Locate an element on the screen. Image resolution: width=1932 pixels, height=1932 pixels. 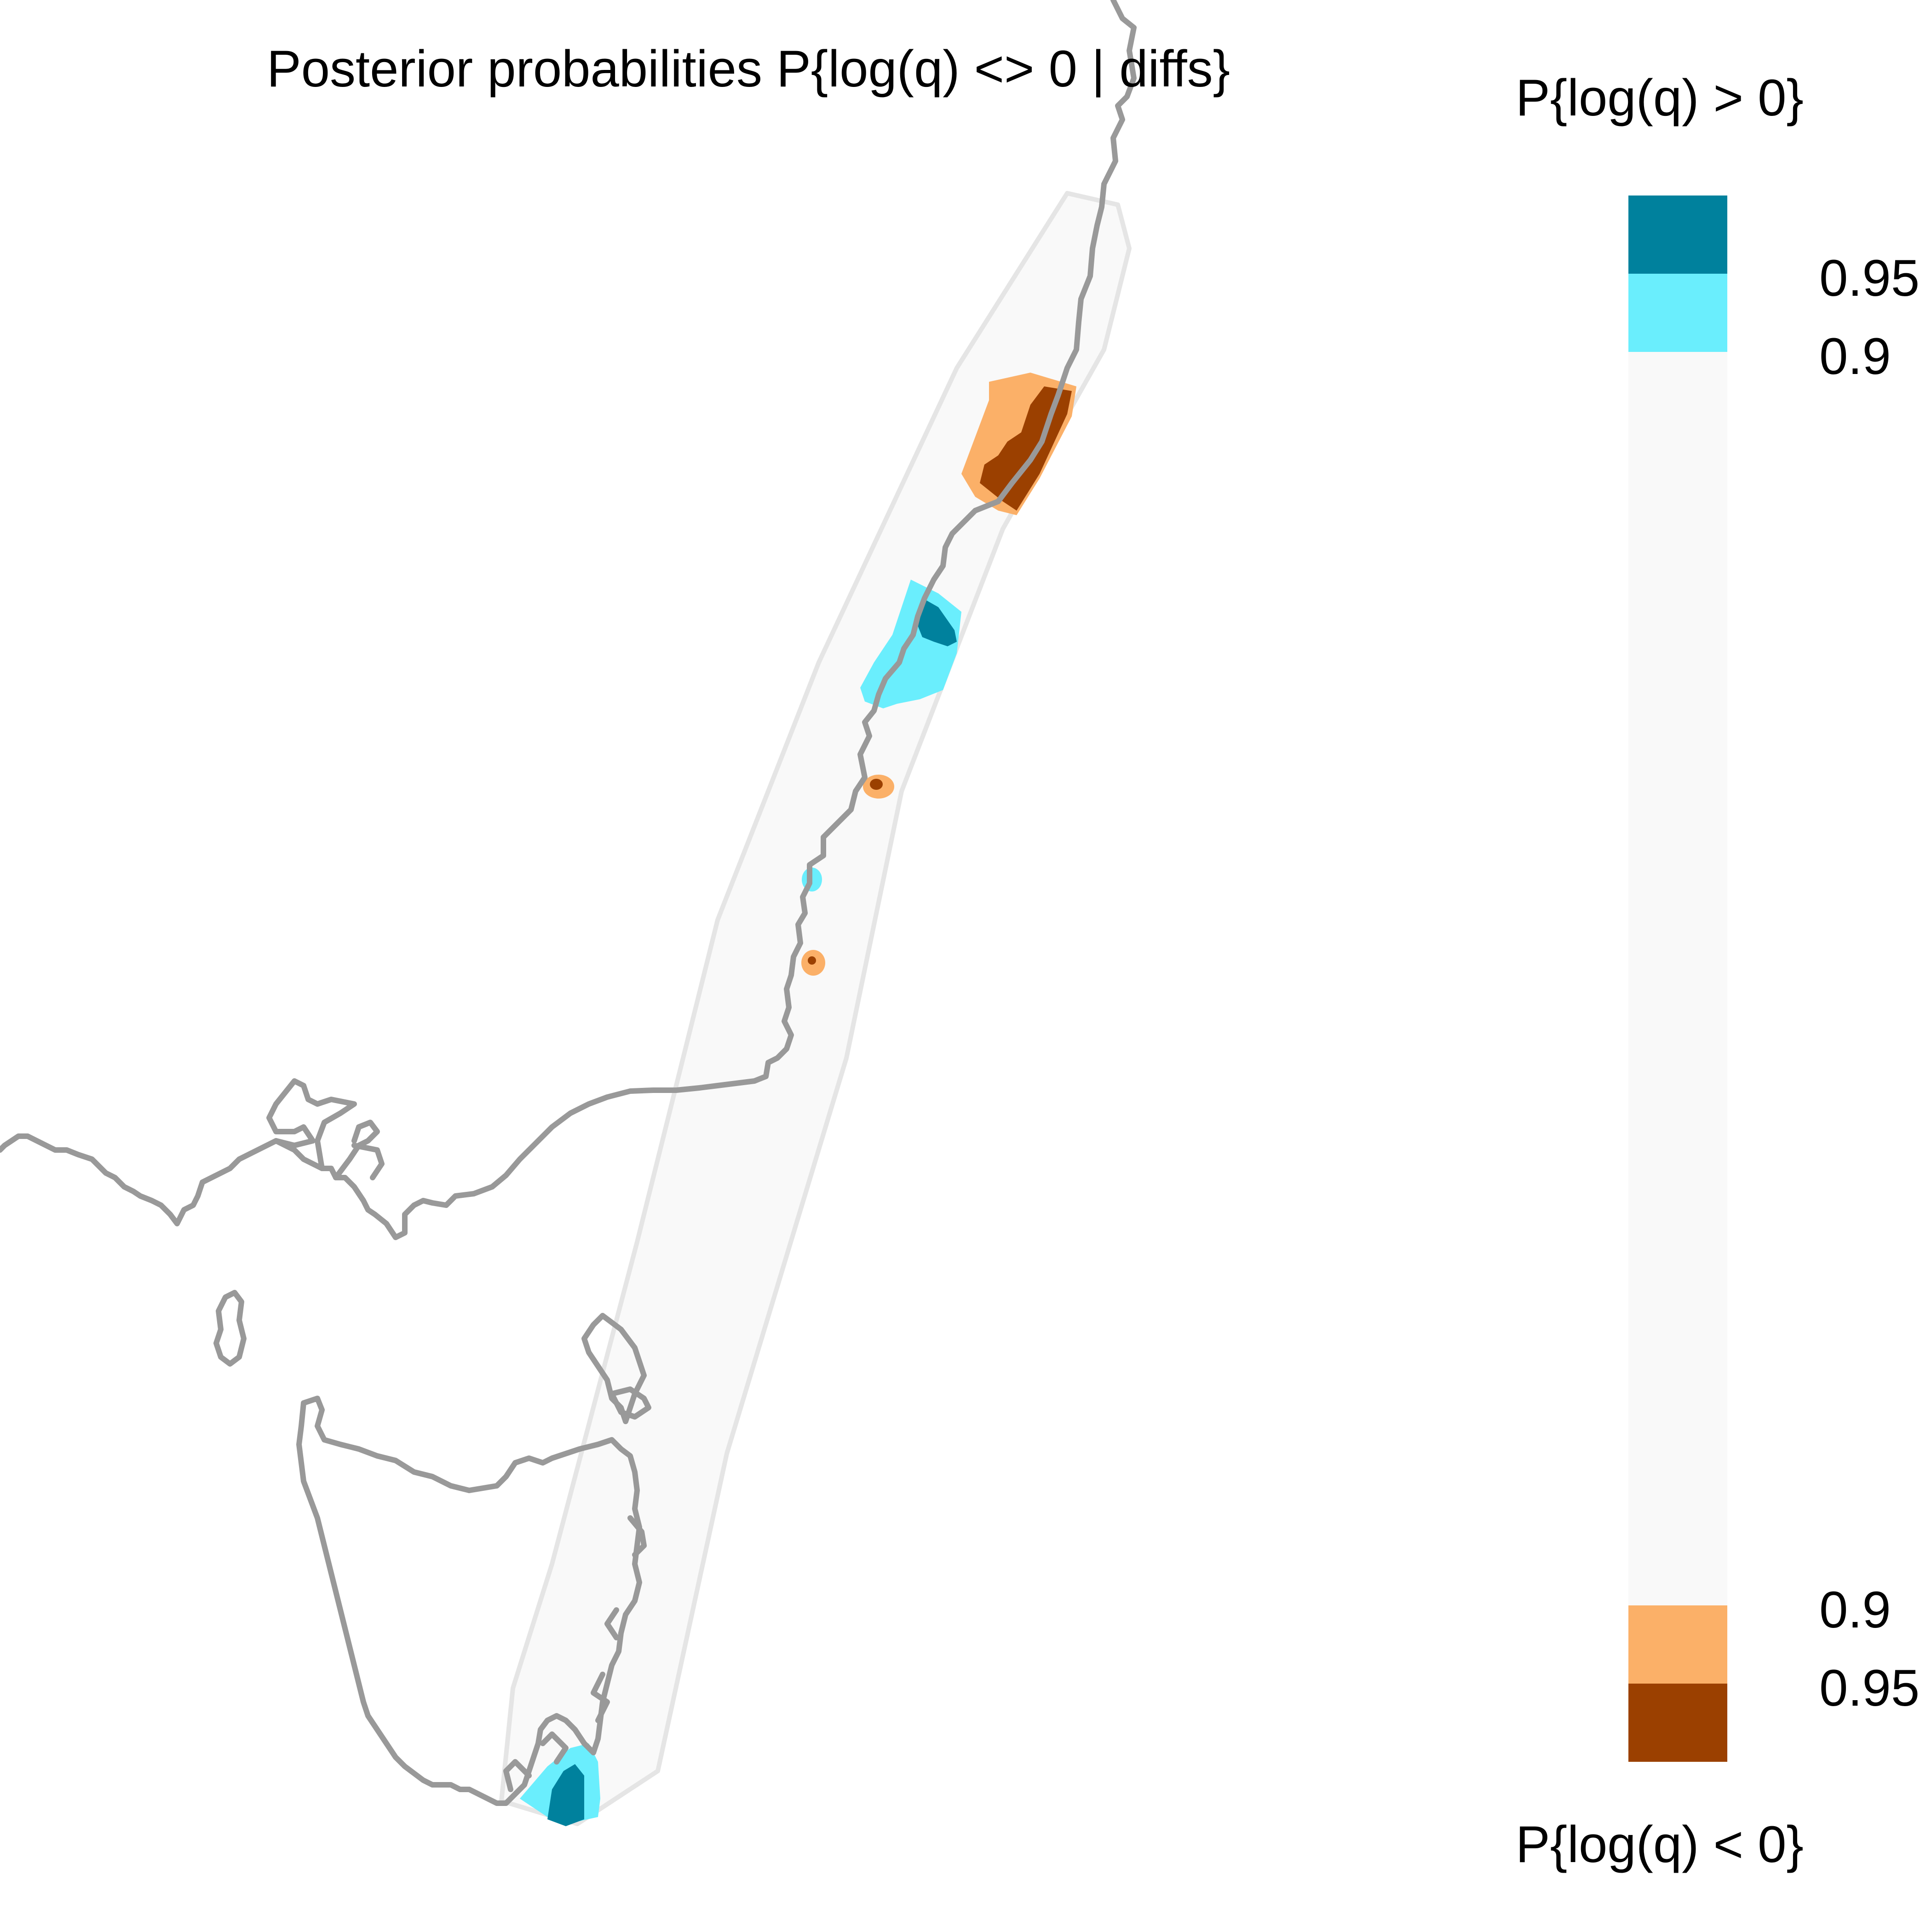
legend-label-positive-95: 0.95 is located at coordinates (1869, 278).